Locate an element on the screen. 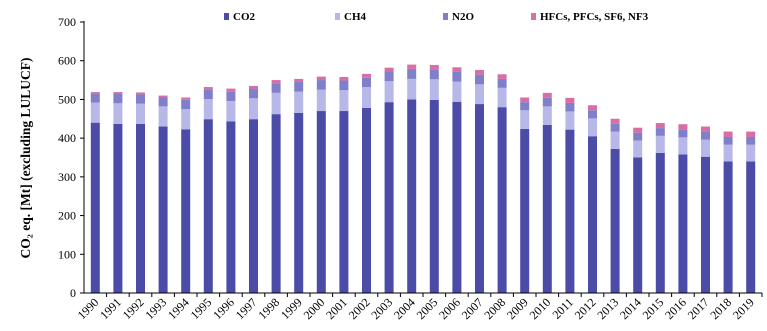 The height and width of the screenshot is (331, 767). x-tick-label-2016: 2016 is located at coordinates (675, 308).